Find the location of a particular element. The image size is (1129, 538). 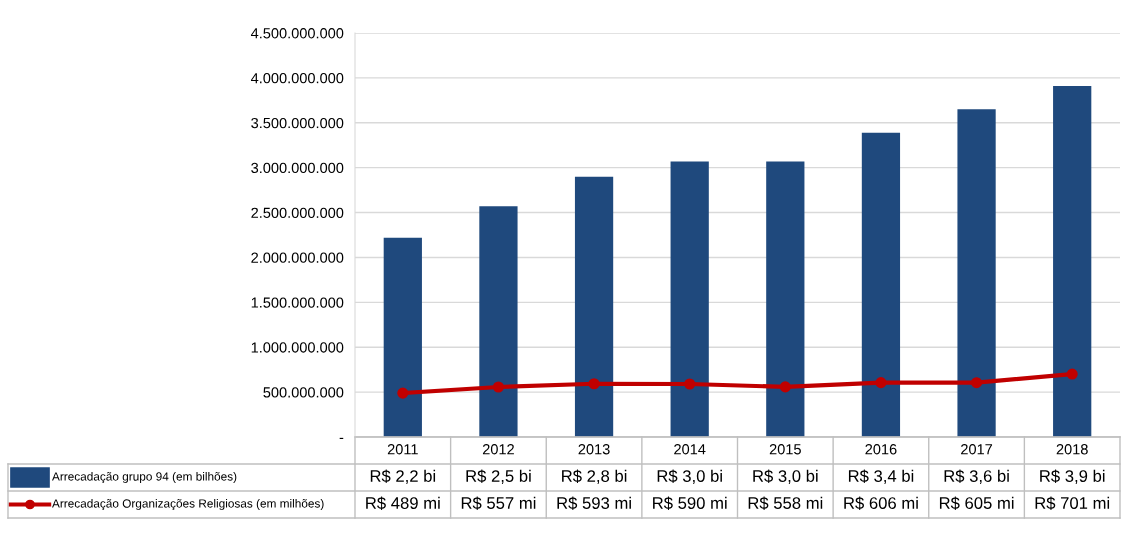

y-tick-label: - is located at coordinates (341, 438).